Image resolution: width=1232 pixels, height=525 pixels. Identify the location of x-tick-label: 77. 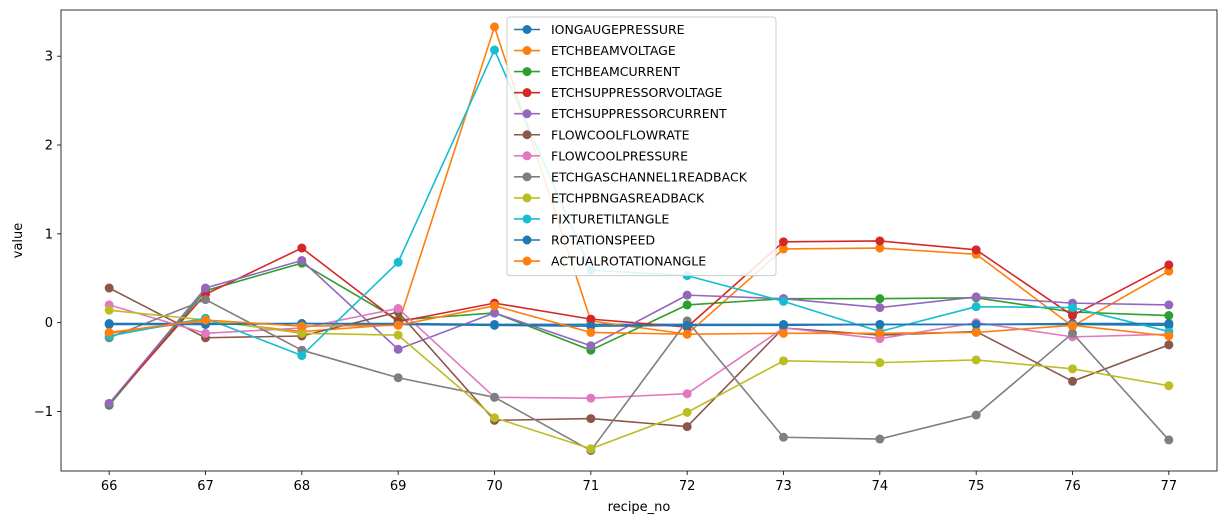
(1169, 486).